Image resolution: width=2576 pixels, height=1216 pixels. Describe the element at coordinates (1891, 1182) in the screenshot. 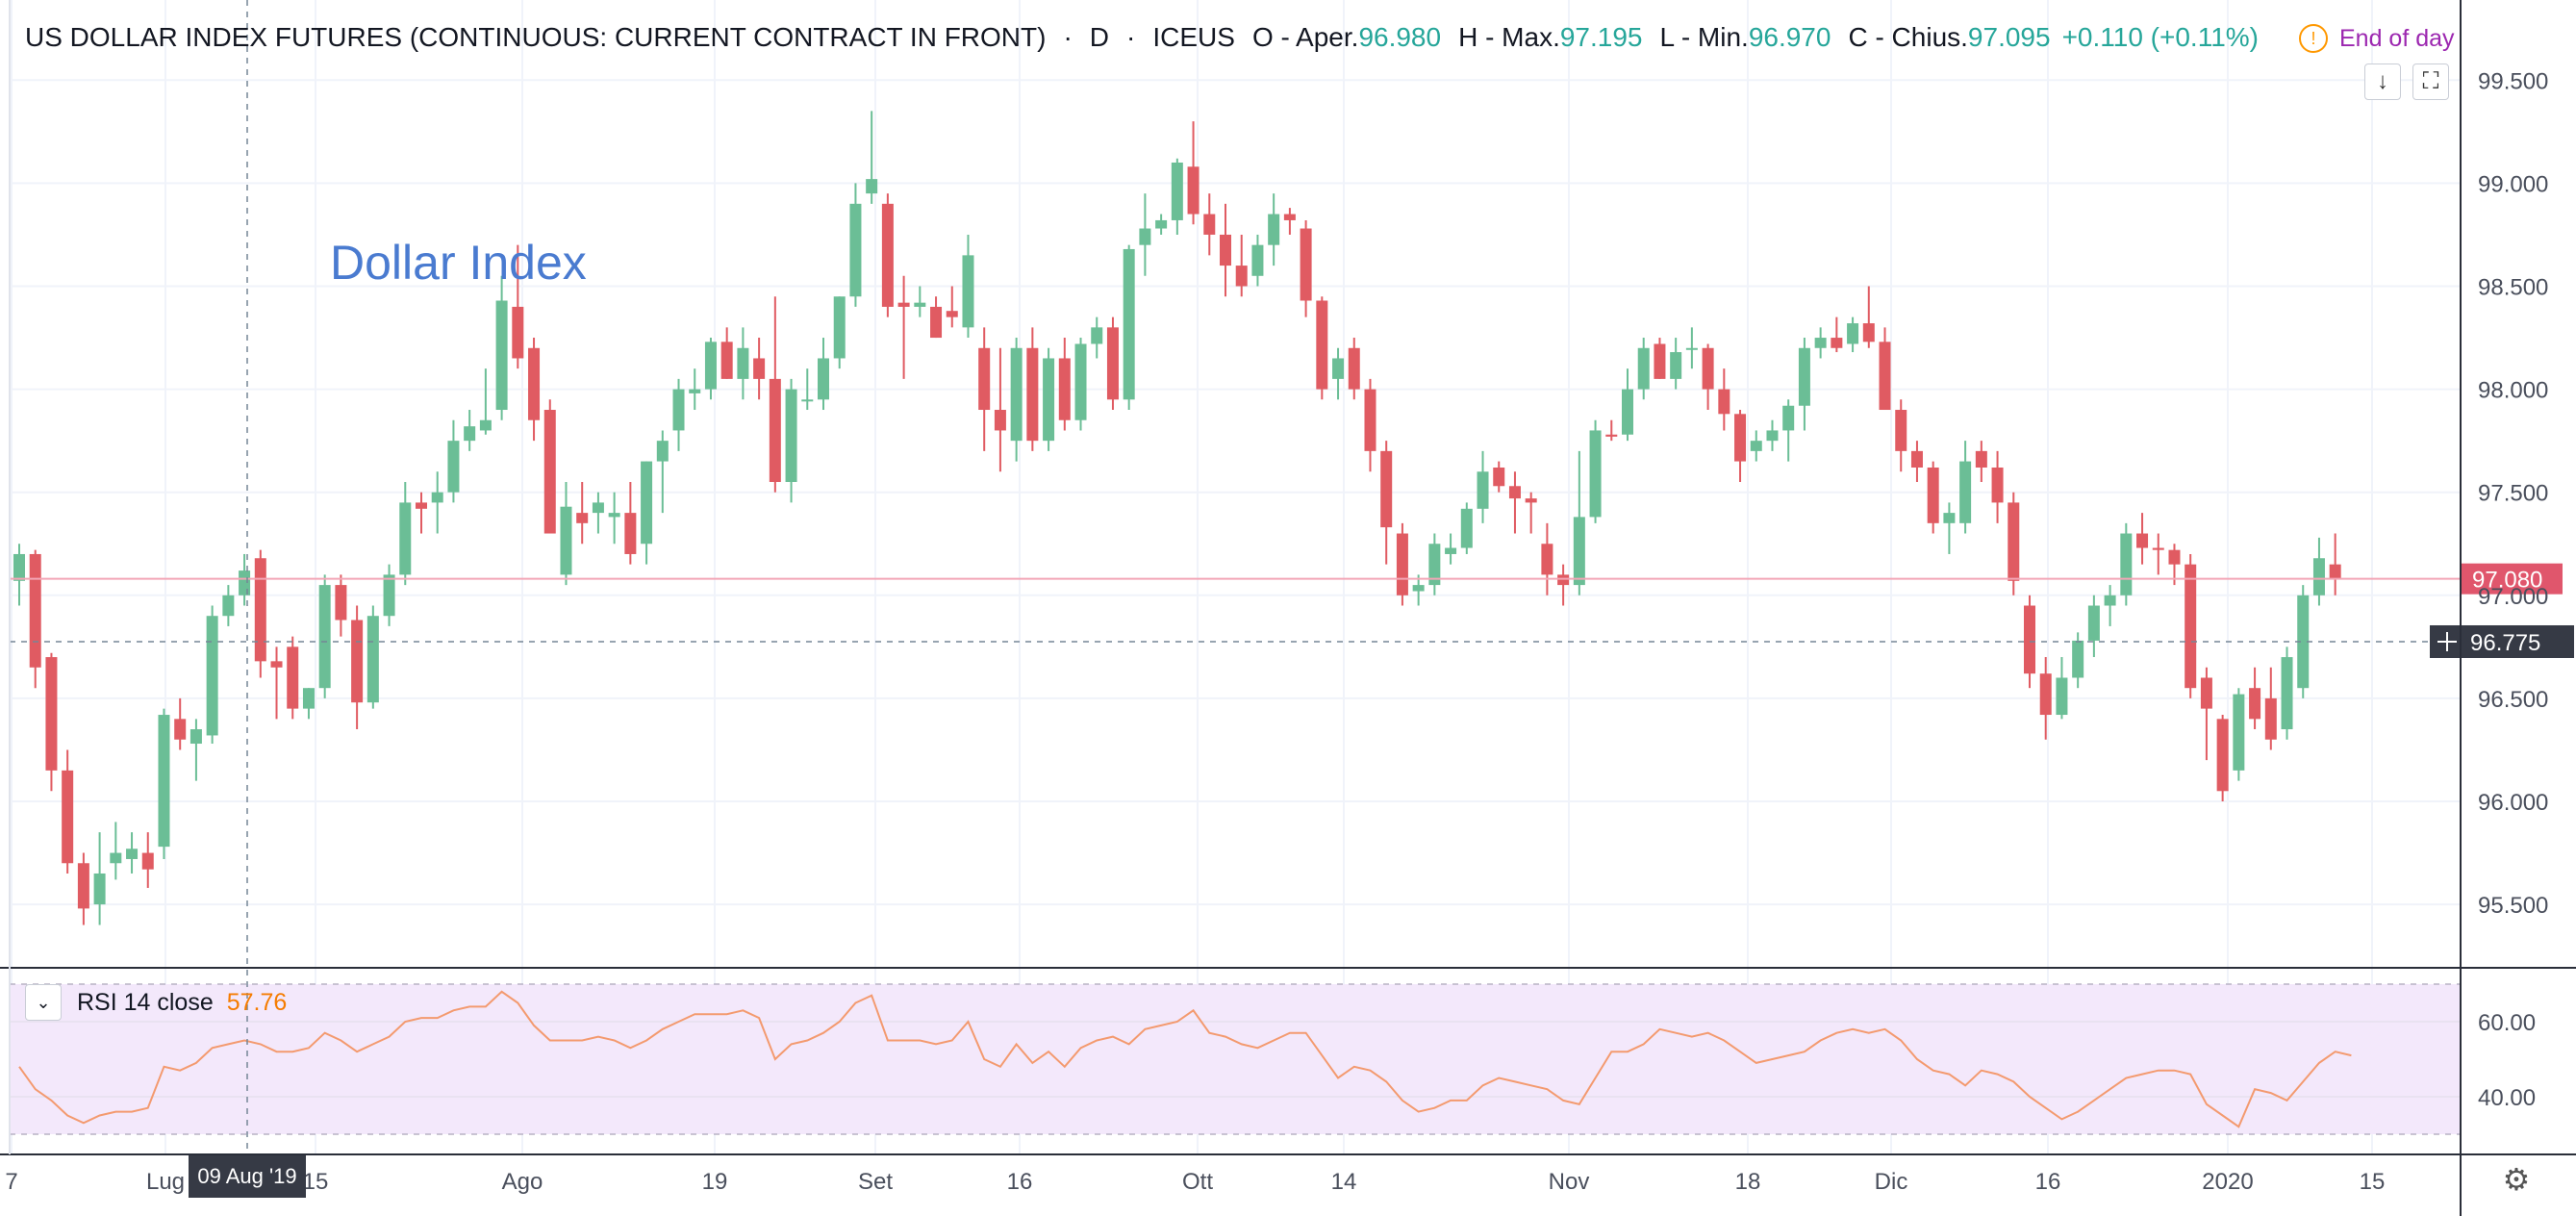

I see `time-tick-label: Dic` at that location.